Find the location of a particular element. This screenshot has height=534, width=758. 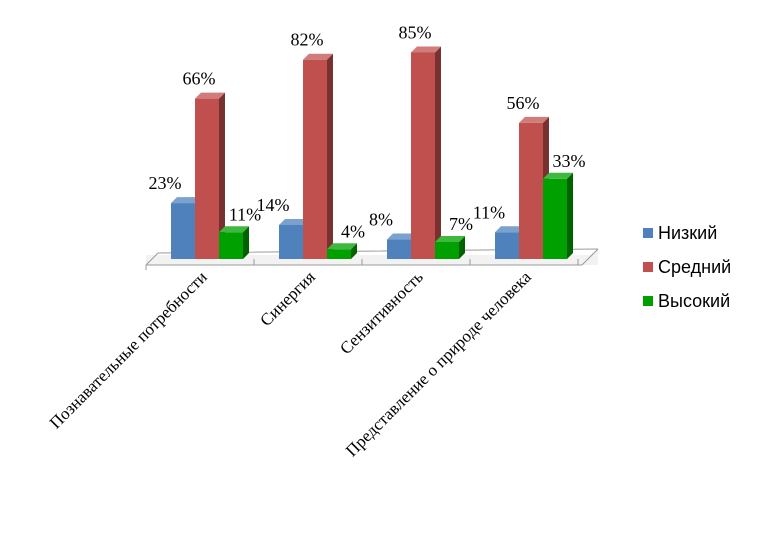

legend-label: Средний is located at coordinates (694, 267).